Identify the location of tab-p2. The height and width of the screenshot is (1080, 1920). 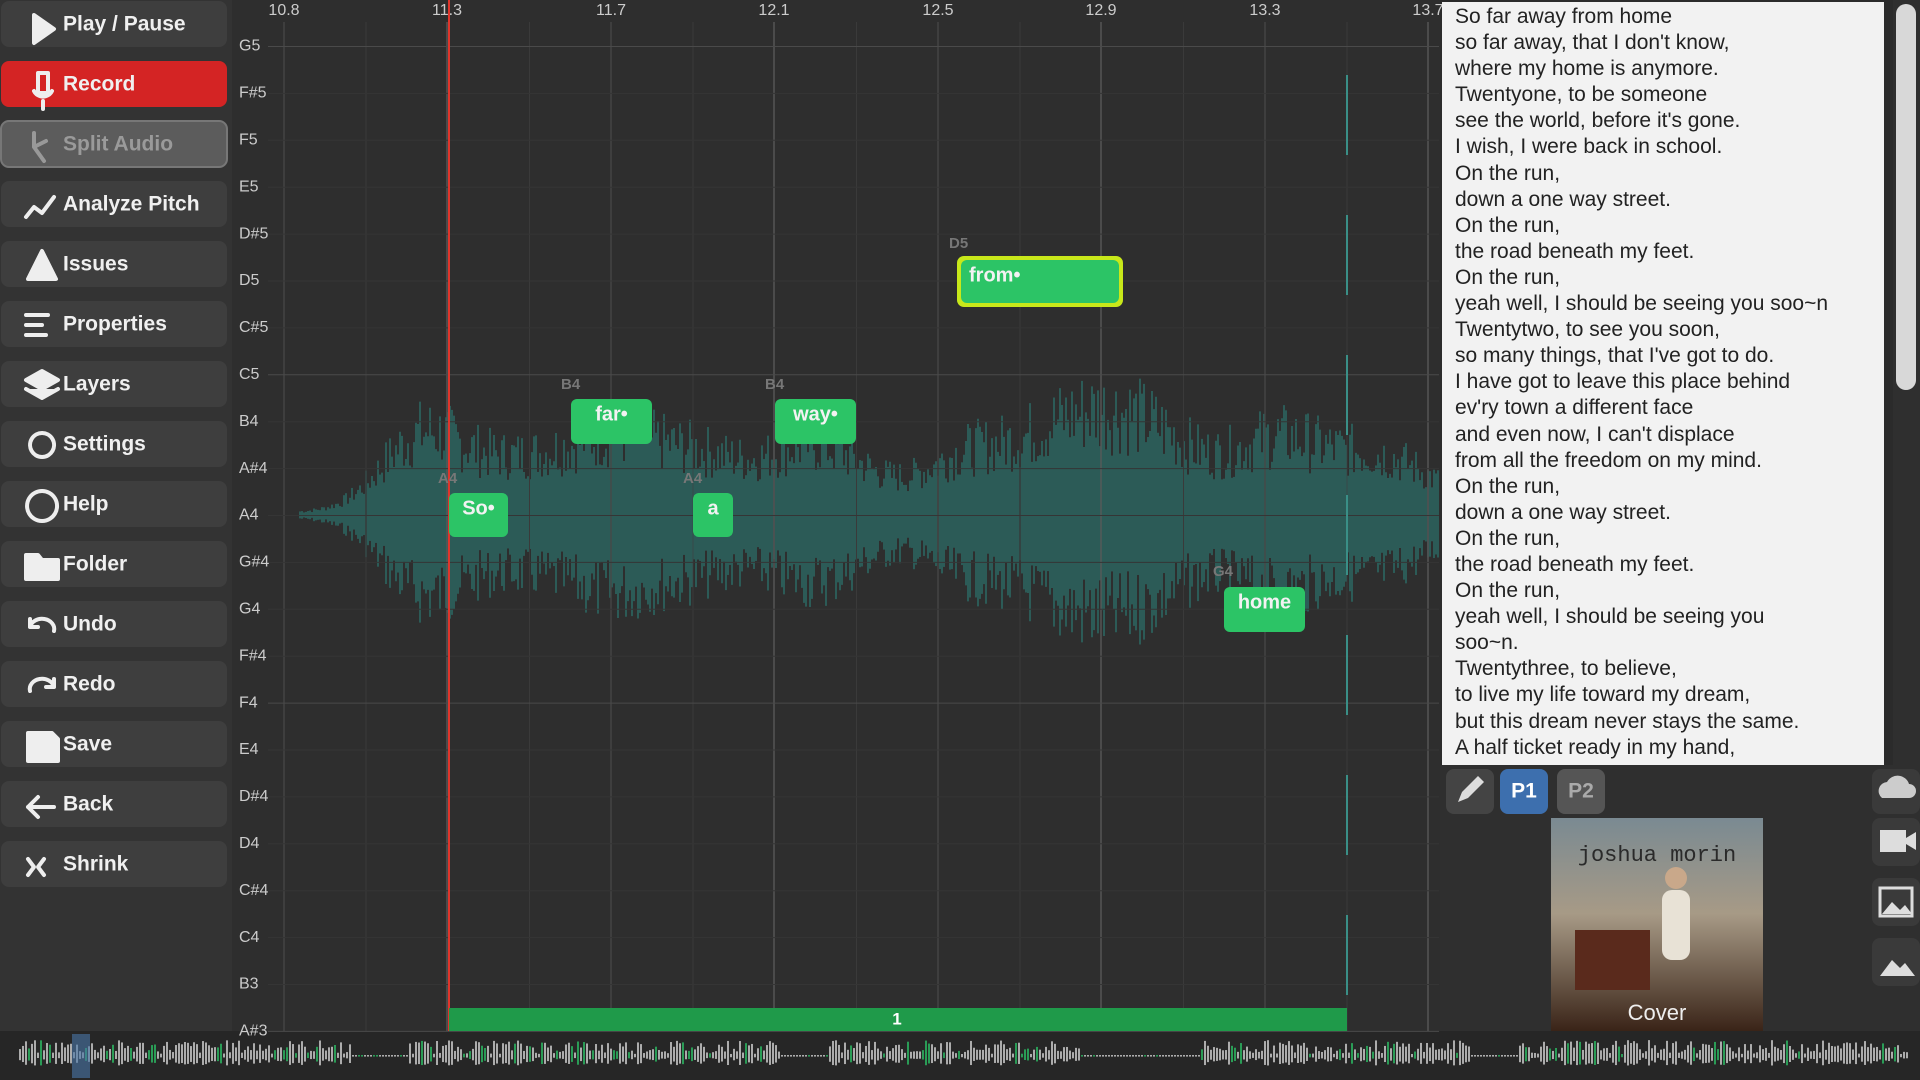
(1581, 791).